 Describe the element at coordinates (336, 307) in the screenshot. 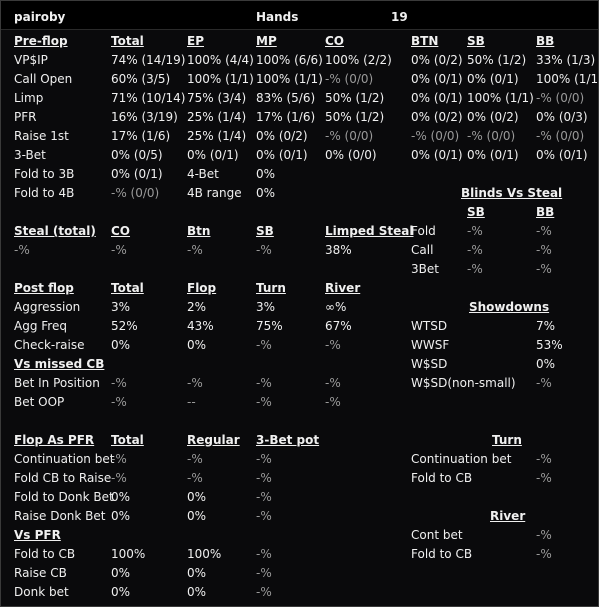

I see `stat-value: ∞%` at that location.